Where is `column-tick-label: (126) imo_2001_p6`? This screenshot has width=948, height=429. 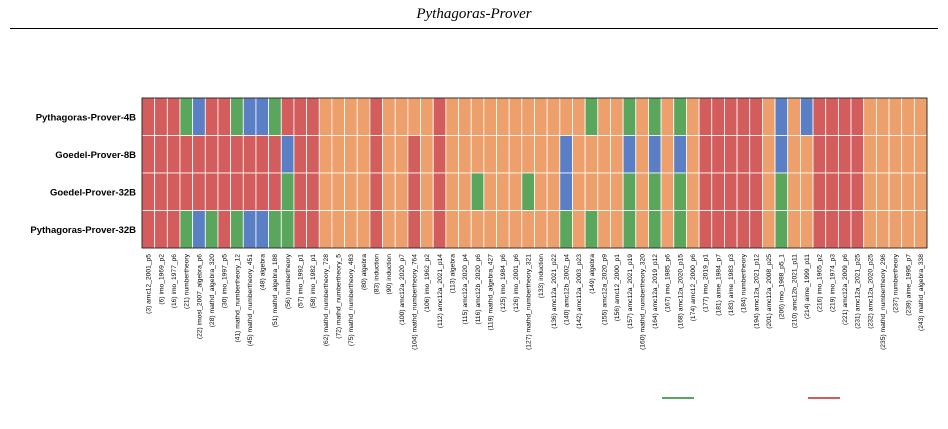 column-tick-label: (126) imo_2001_p6 is located at coordinates (516, 283).